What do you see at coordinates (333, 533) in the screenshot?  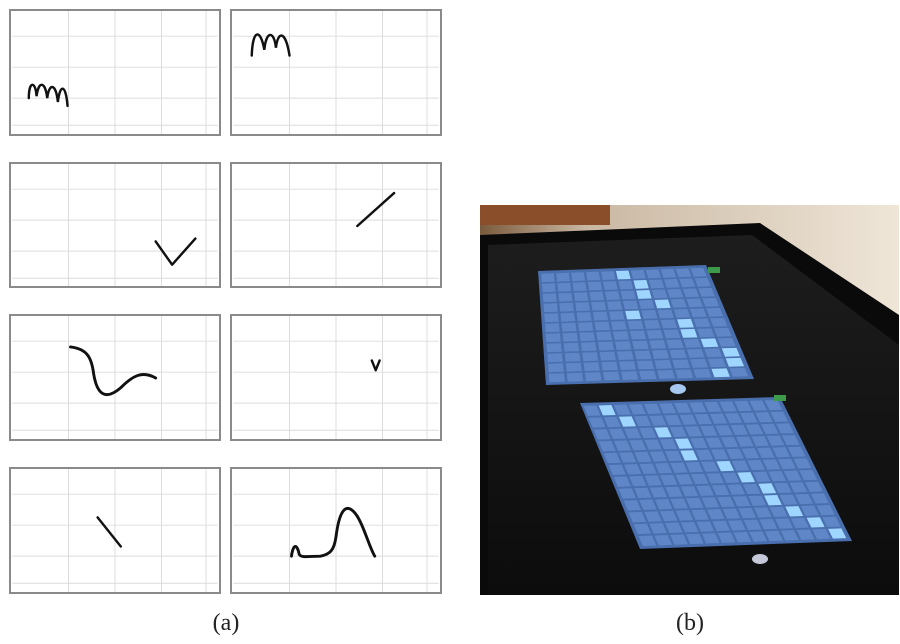 I see `bump-curve-stroke` at bounding box center [333, 533].